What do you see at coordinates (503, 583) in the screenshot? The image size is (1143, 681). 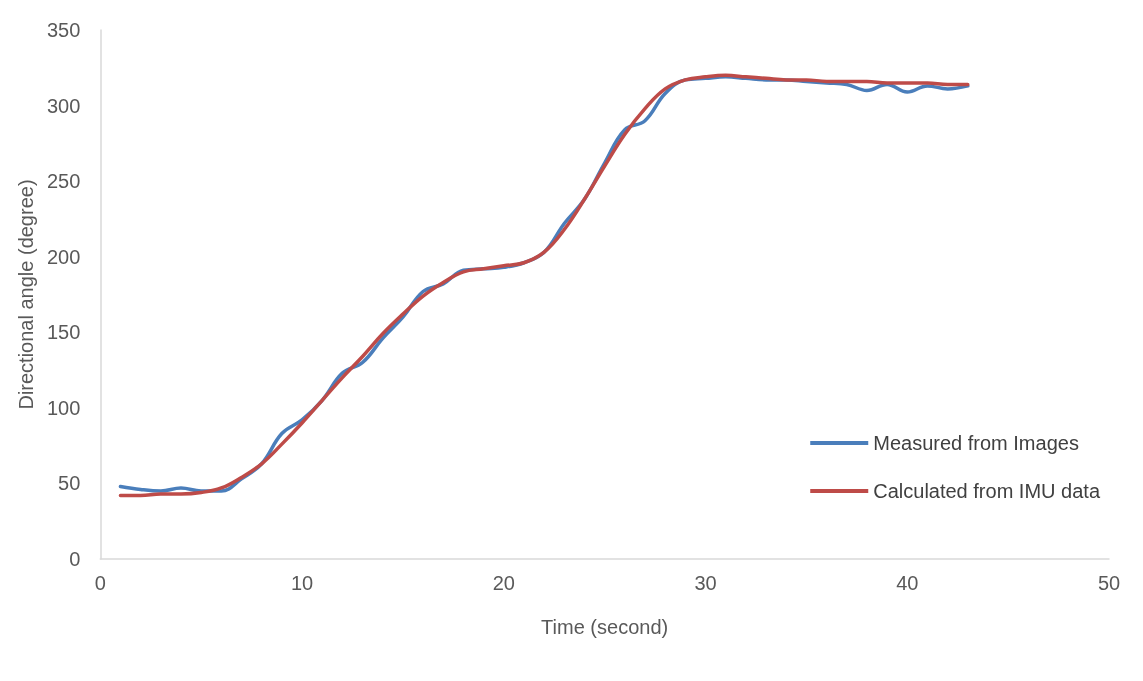 I see `x-tick-label: 20` at bounding box center [503, 583].